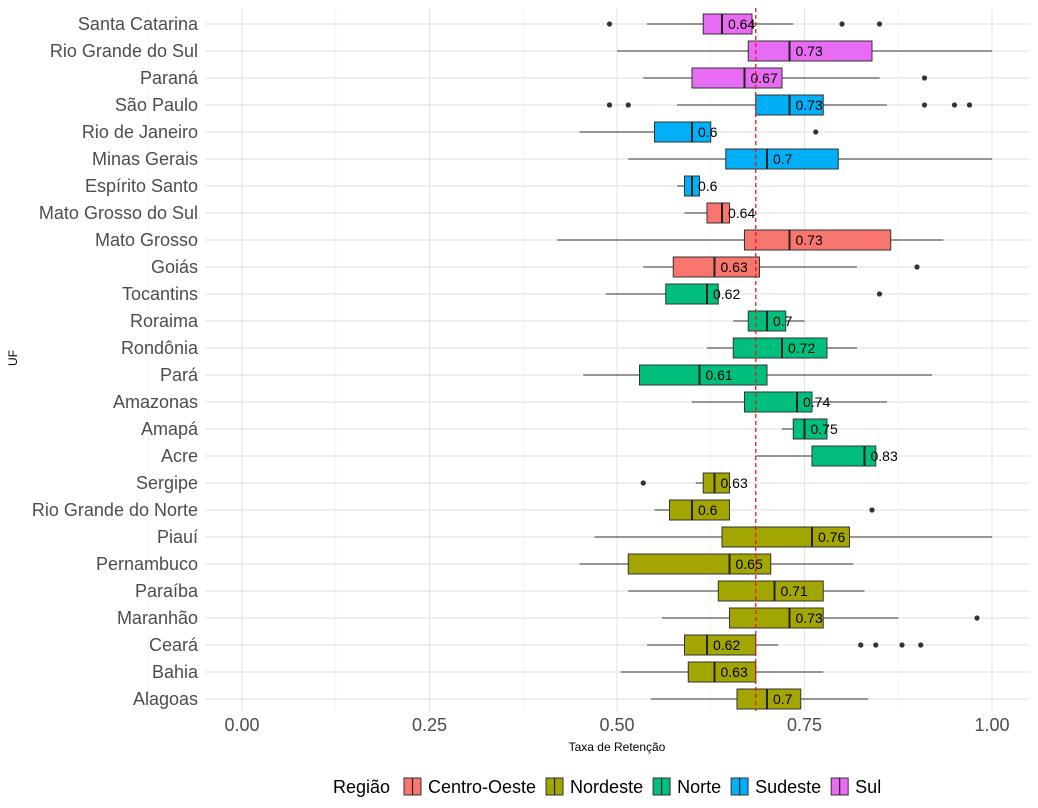 The height and width of the screenshot is (808, 1038). I want to click on median-label: 0.83, so click(884, 456).